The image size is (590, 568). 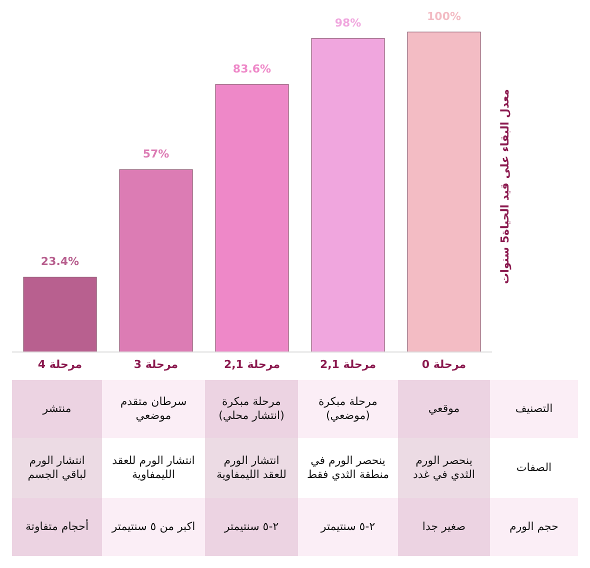 What do you see at coordinates (156, 364) in the screenshot?
I see `x-tick-label: مرحلة 3` at bounding box center [156, 364].